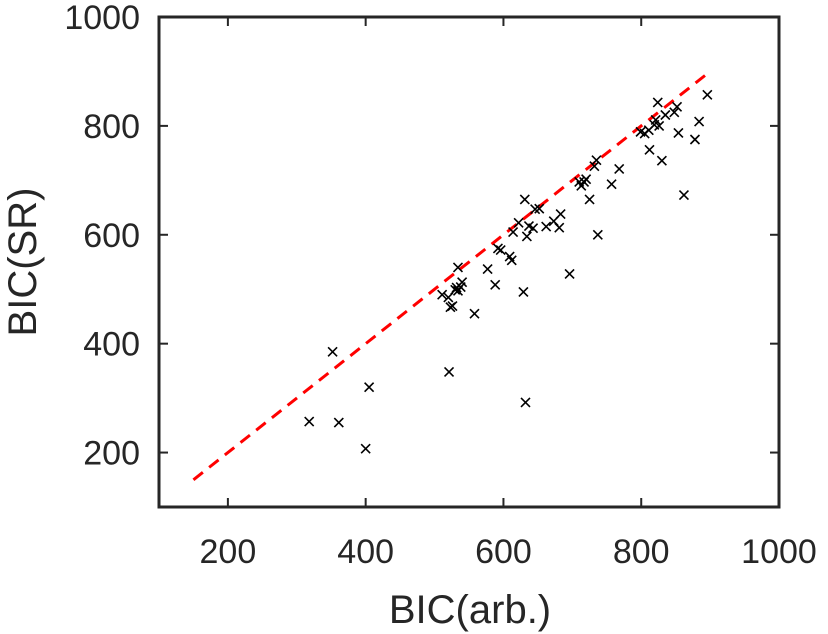 Image resolution: width=828 pixels, height=634 pixels. I want to click on y-tick-label: 600, so click(111, 236).